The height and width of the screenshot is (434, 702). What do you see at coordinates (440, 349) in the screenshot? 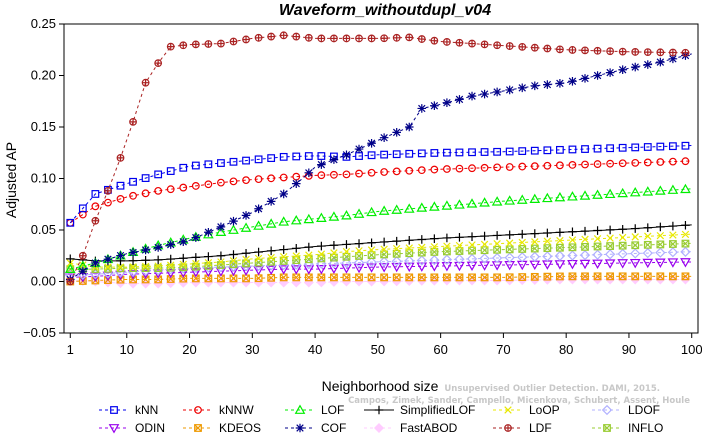
I see `x-tick-label: 60` at bounding box center [440, 349].